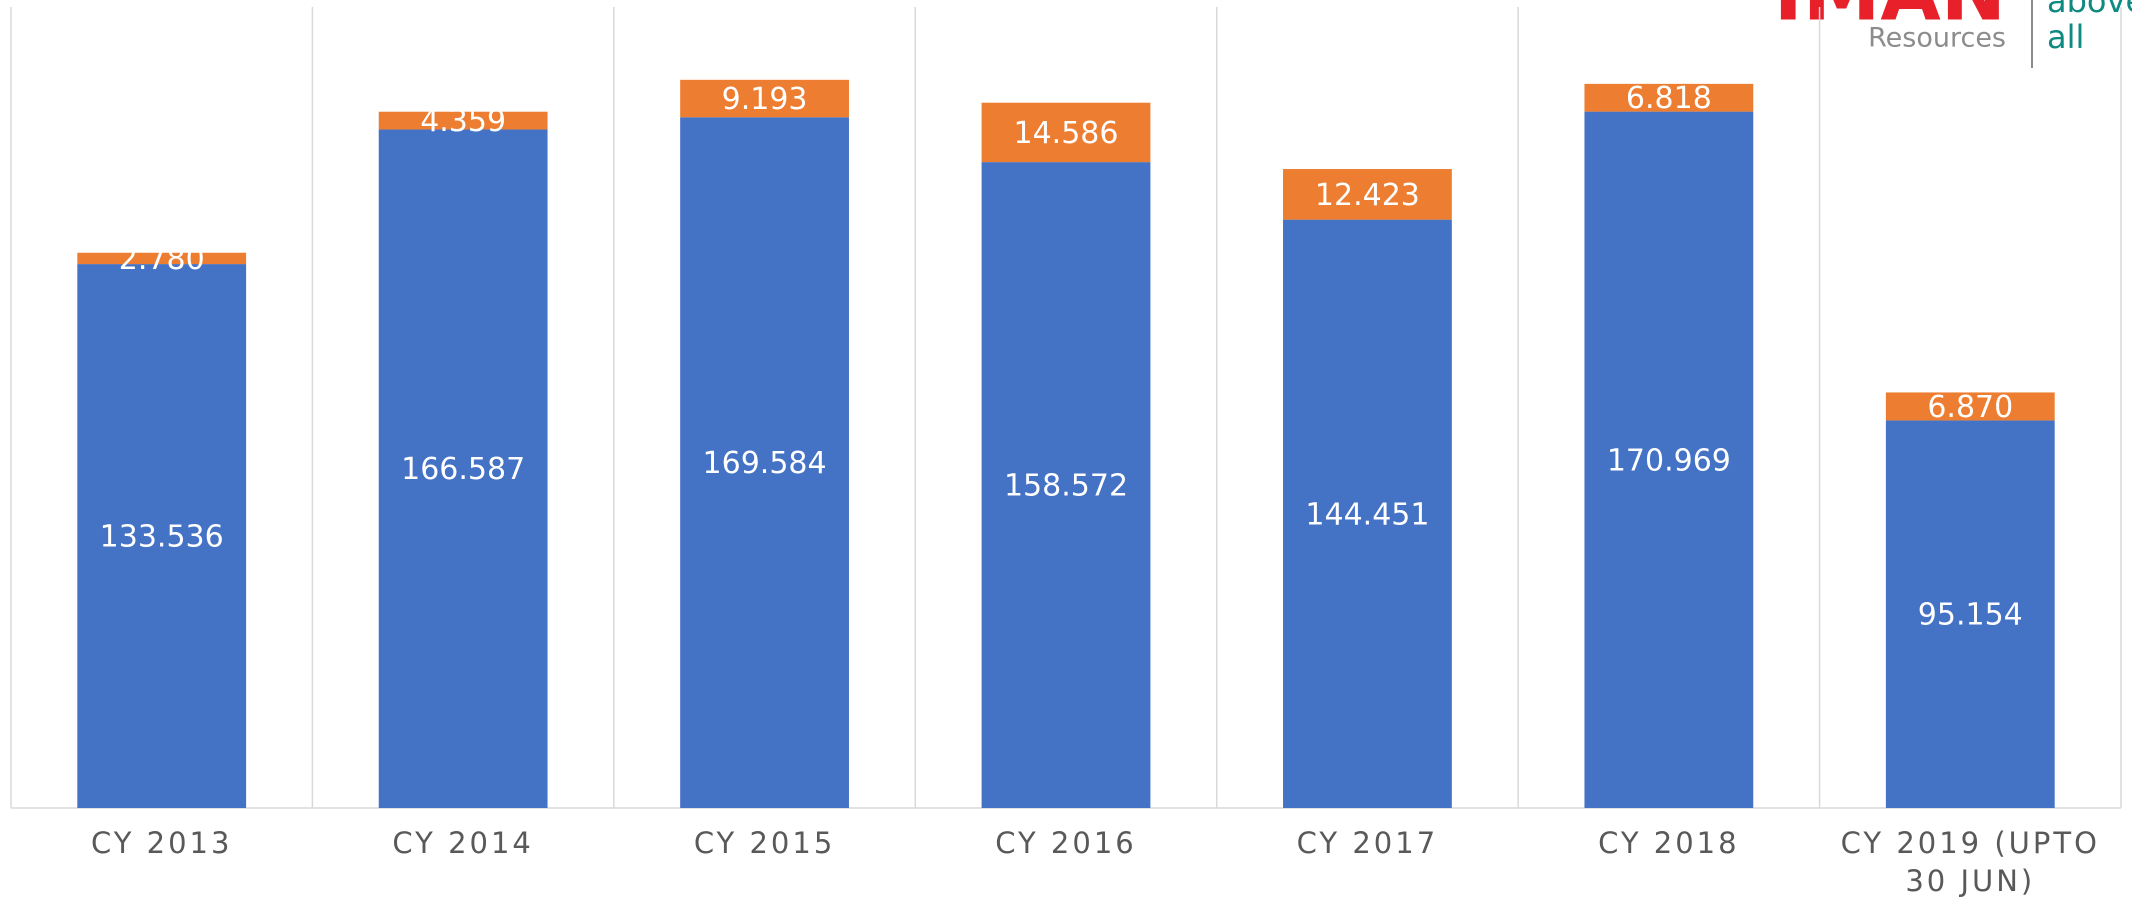  I want to click on x-tick-label: CY 2019 (UPTO 30 JUN), so click(1970, 862).